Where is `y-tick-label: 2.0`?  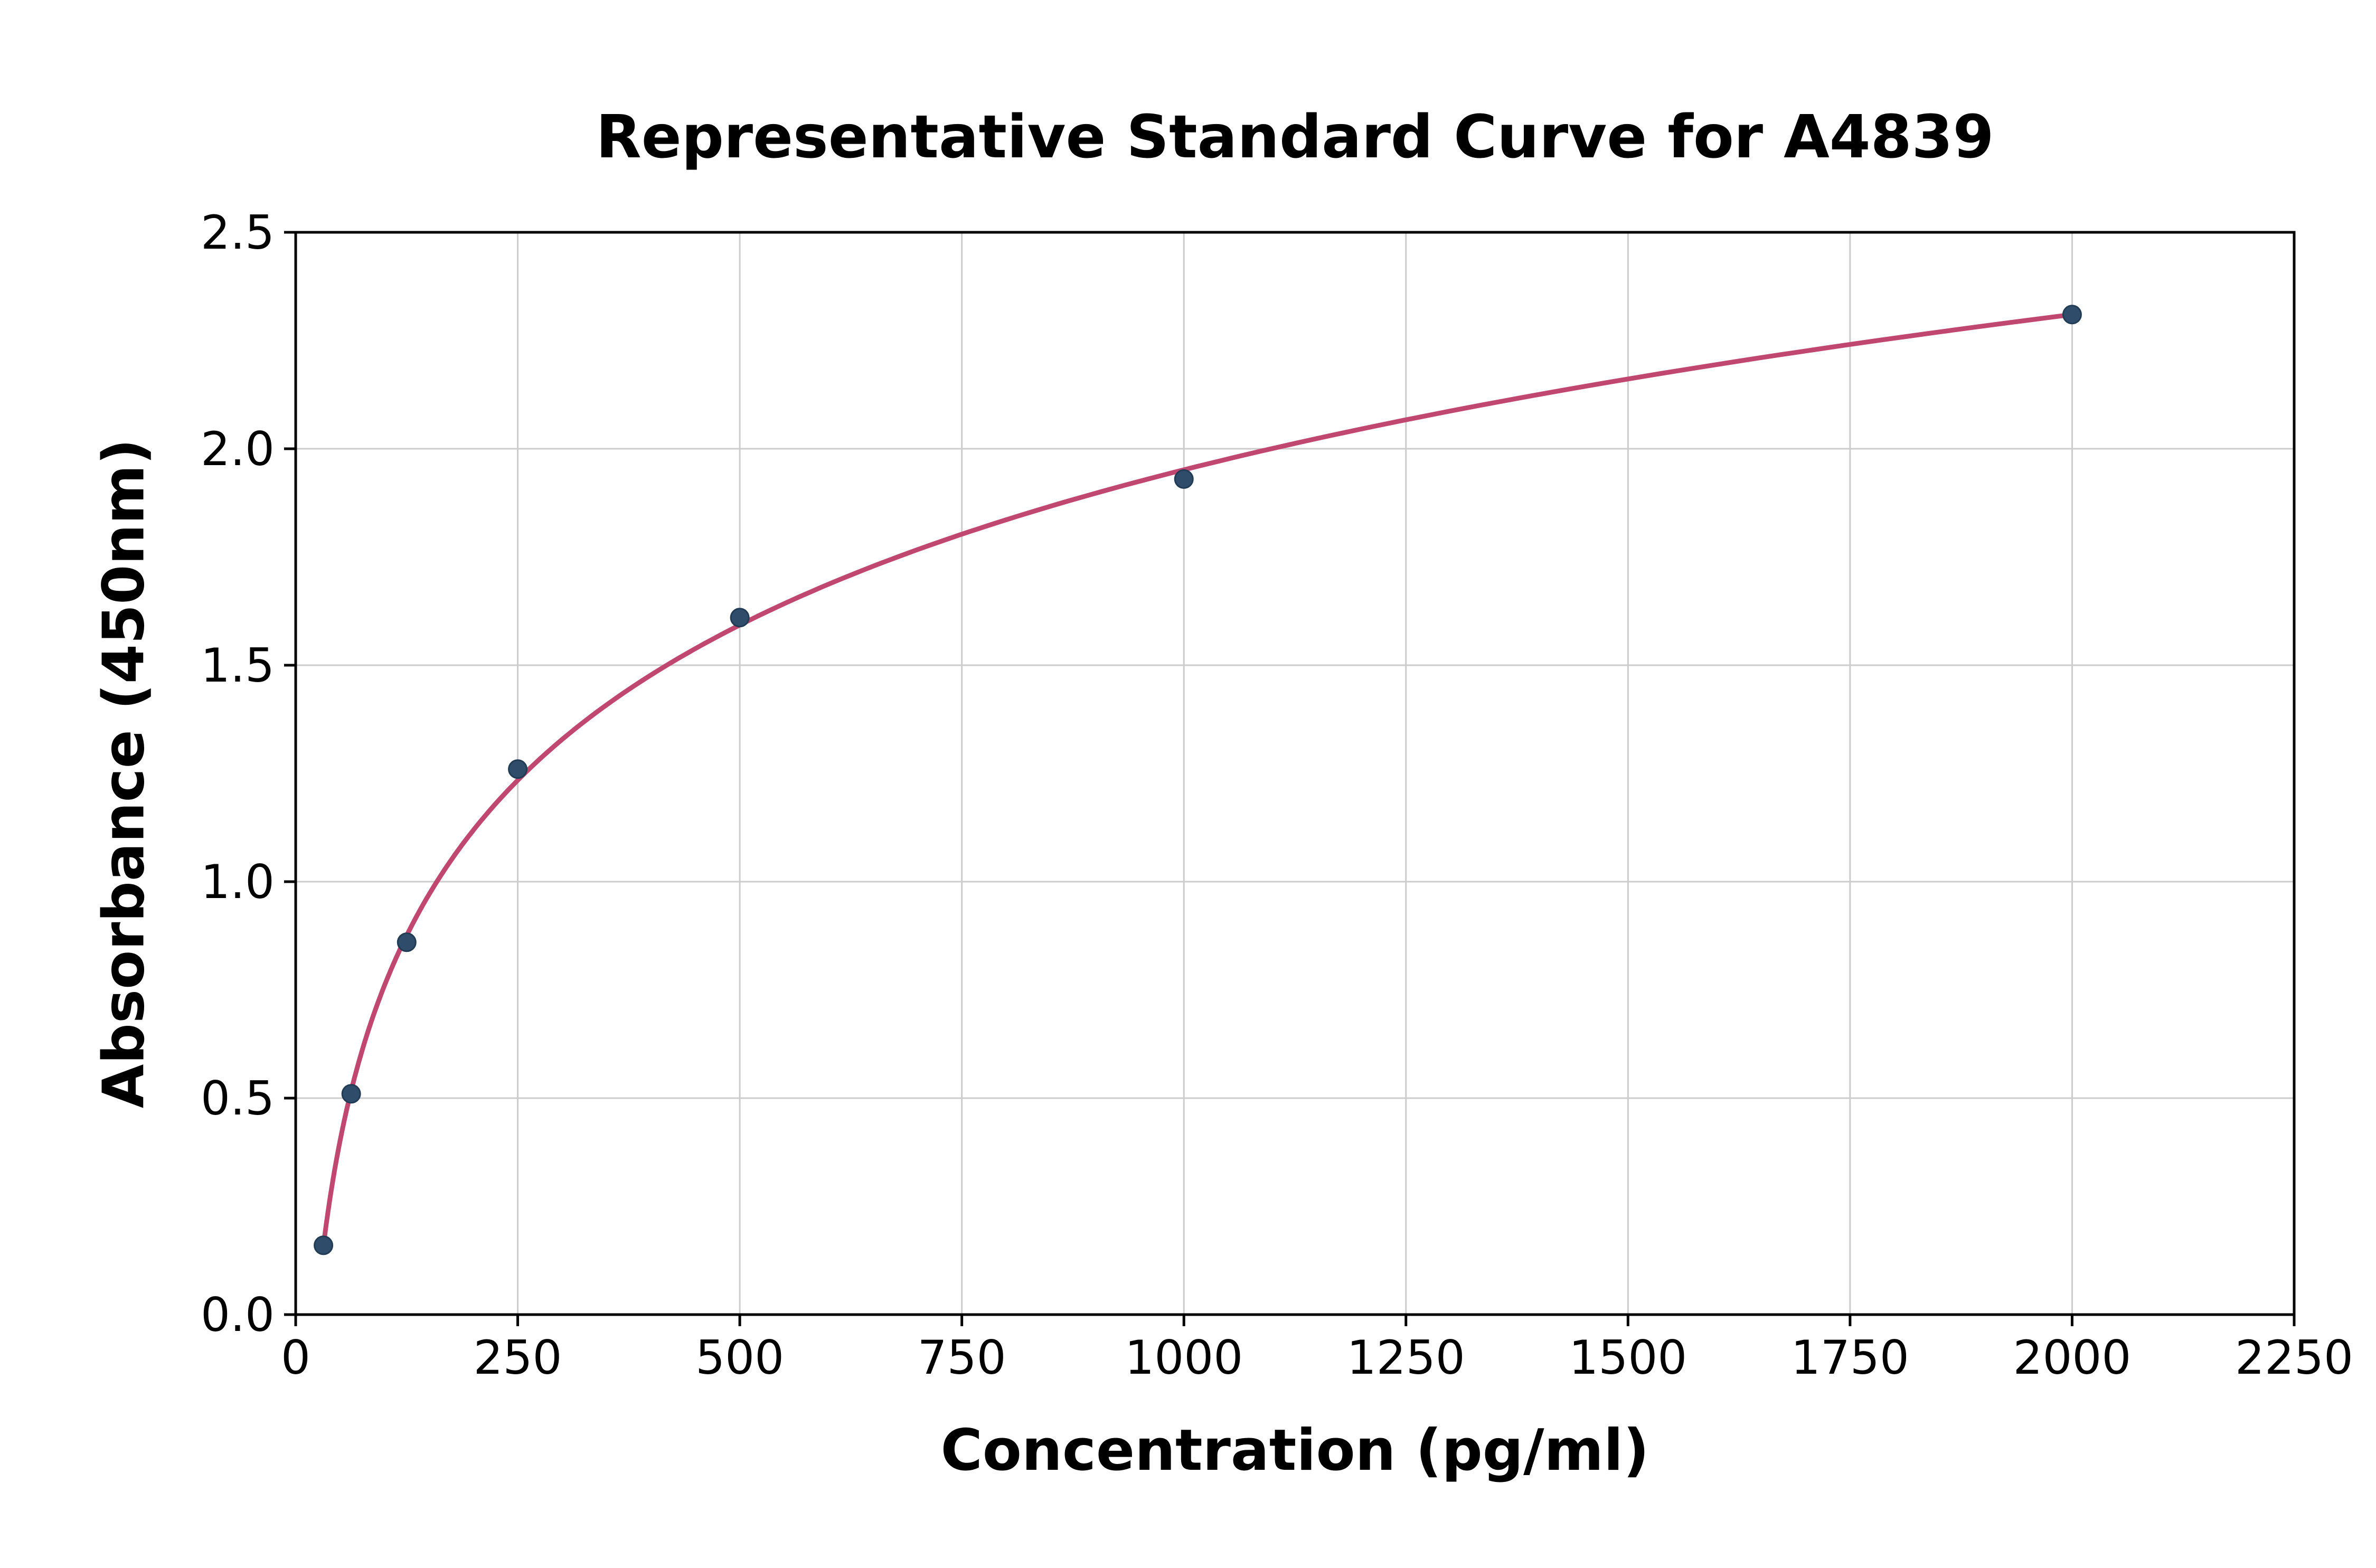
y-tick-label: 2.0 is located at coordinates (238, 449).